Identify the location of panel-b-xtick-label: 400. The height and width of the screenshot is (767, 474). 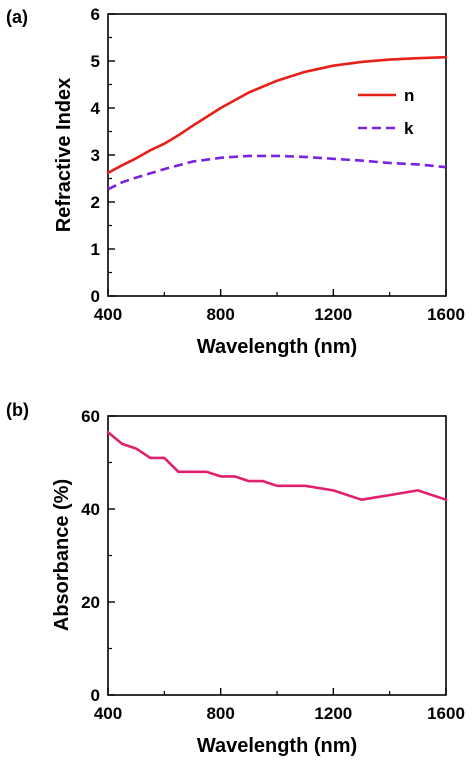
(108, 713).